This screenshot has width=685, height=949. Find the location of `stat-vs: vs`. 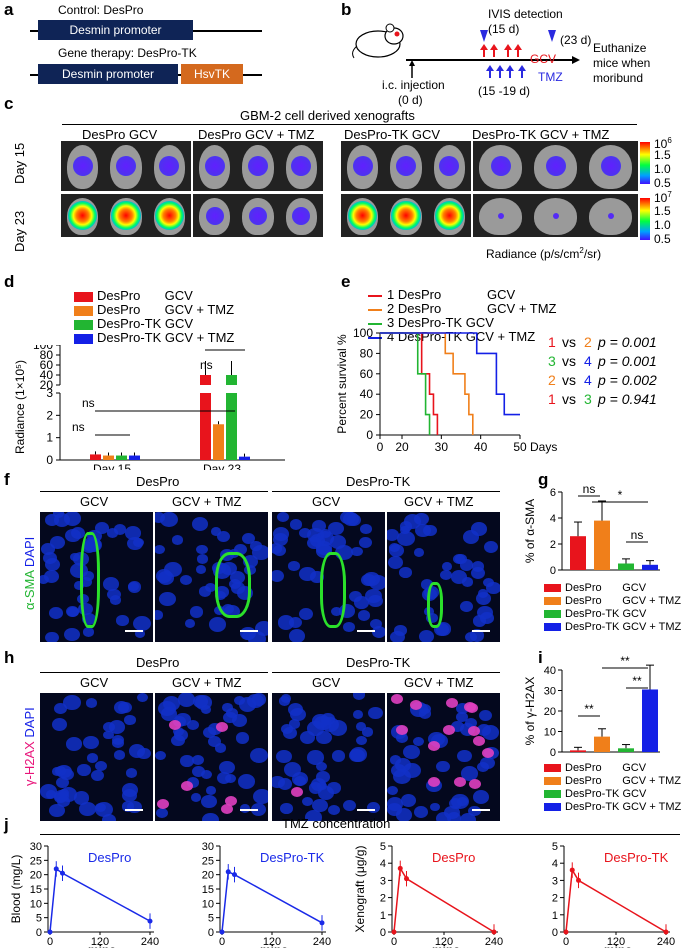

stat-vs: vs is located at coordinates (569, 361).